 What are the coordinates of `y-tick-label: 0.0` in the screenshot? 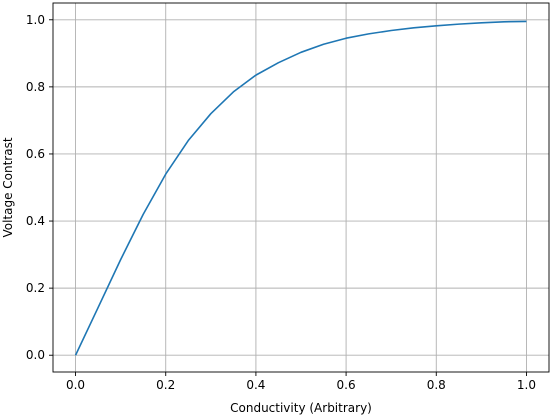 It's located at (35, 355).